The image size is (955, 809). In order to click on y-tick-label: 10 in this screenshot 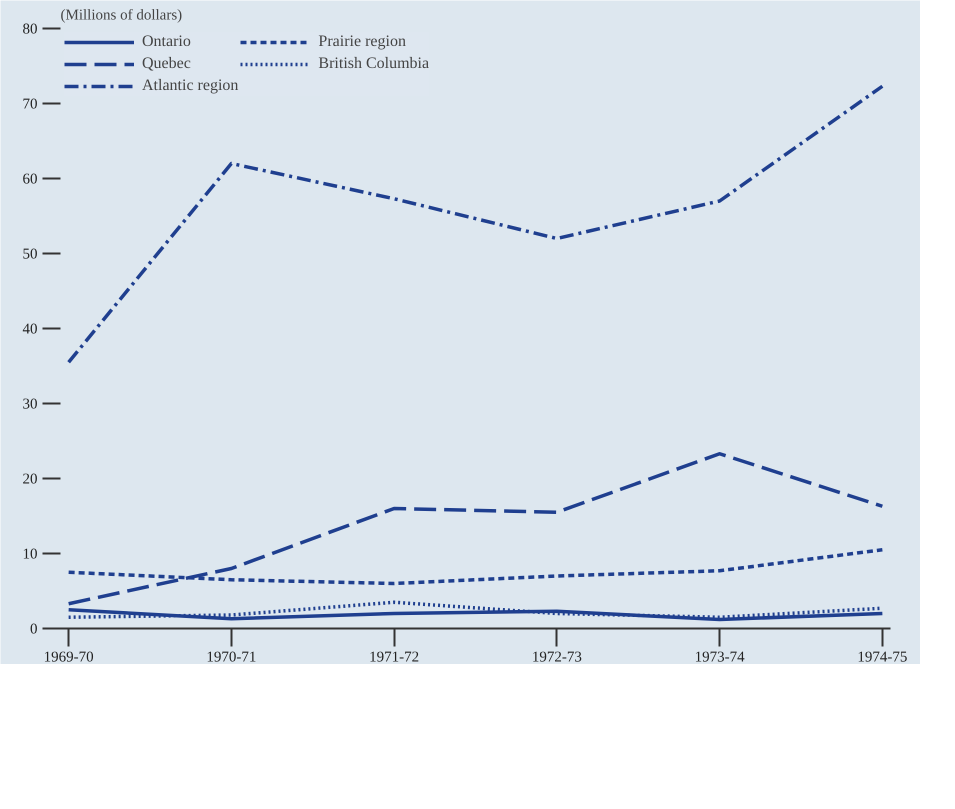, I will do `click(30, 554)`.